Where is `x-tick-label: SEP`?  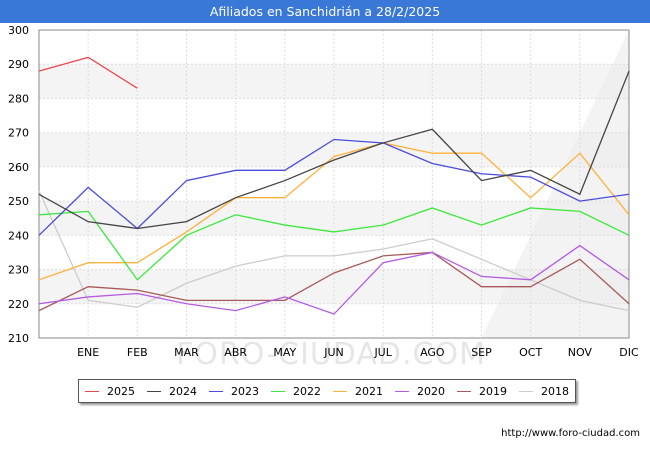
x-tick-label: SEP is located at coordinates (481, 352).